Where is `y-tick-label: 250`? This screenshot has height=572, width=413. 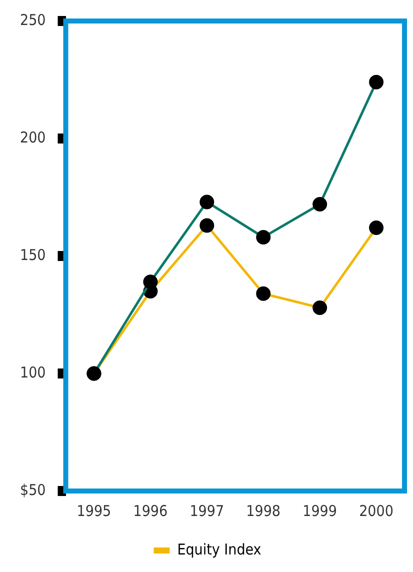 y-tick-label: 250 is located at coordinates (33, 19).